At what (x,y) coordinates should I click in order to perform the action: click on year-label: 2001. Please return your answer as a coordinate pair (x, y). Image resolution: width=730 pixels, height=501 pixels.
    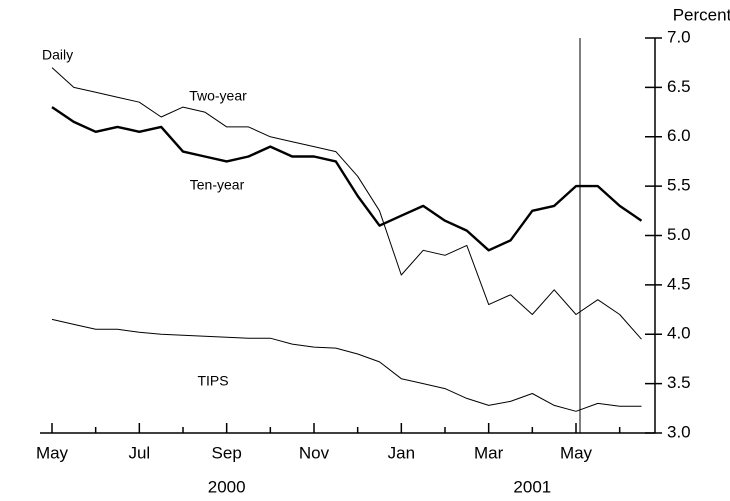
    Looking at the image, I should click on (532, 486).